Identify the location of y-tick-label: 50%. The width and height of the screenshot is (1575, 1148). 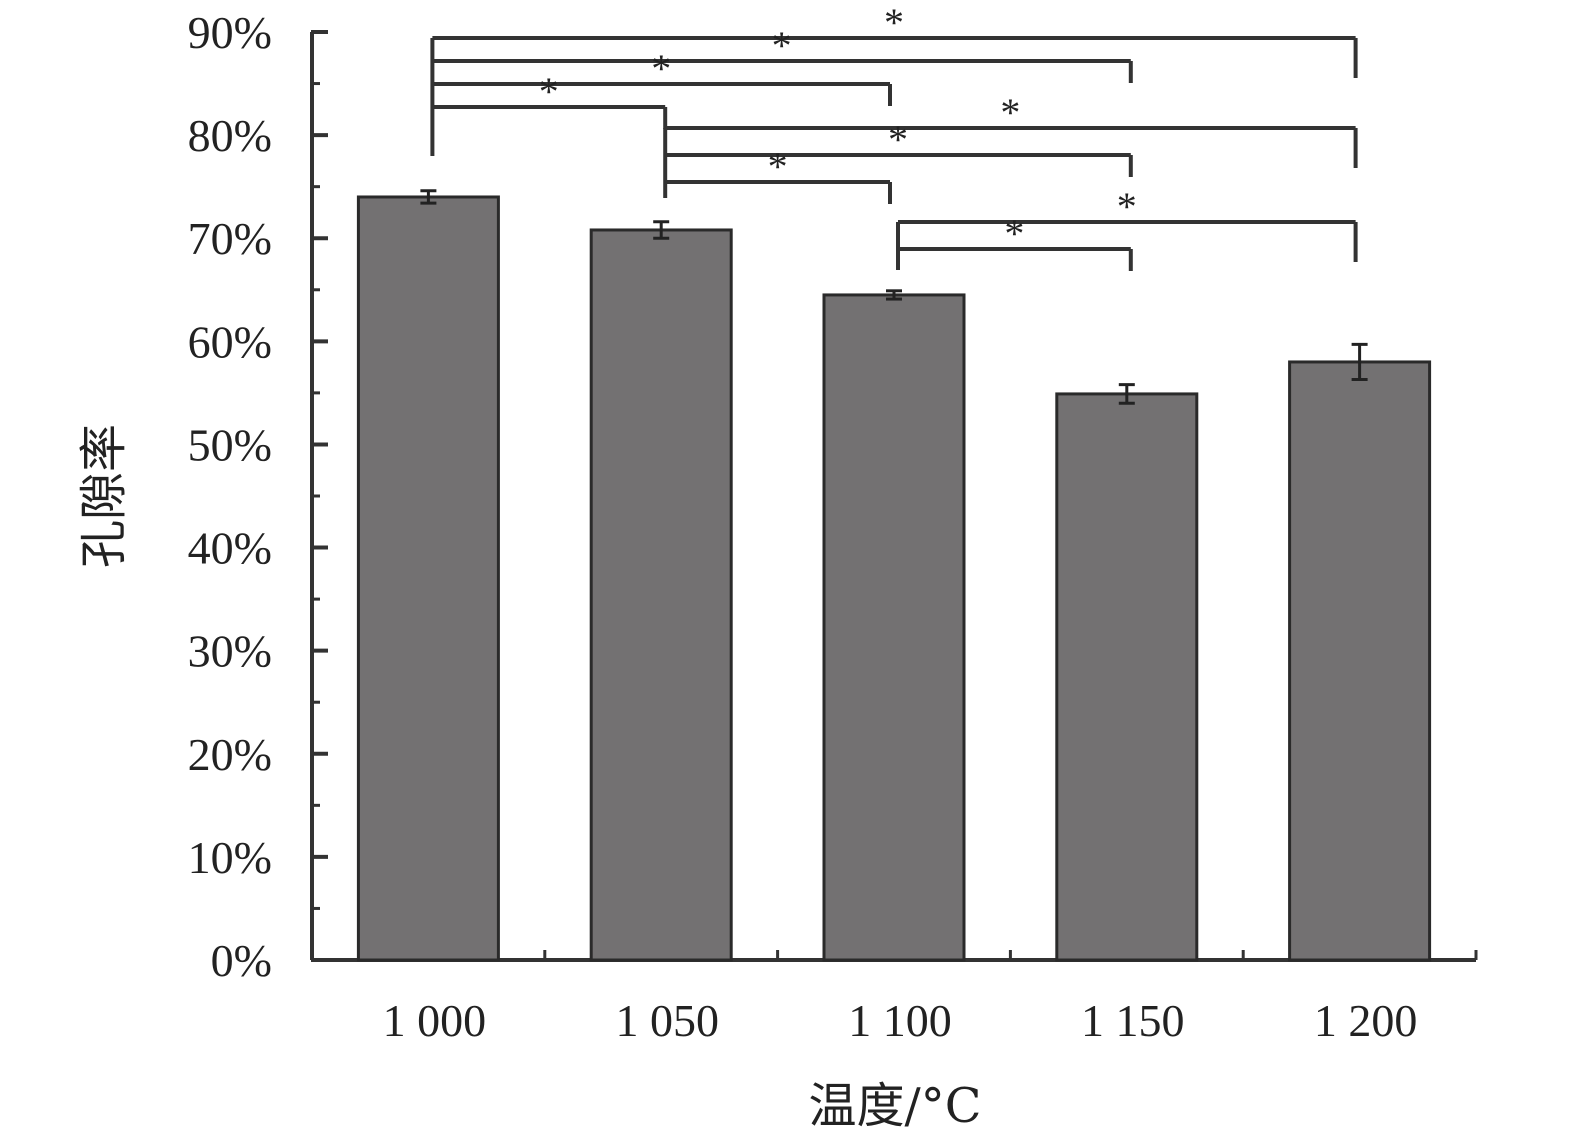
(230, 444).